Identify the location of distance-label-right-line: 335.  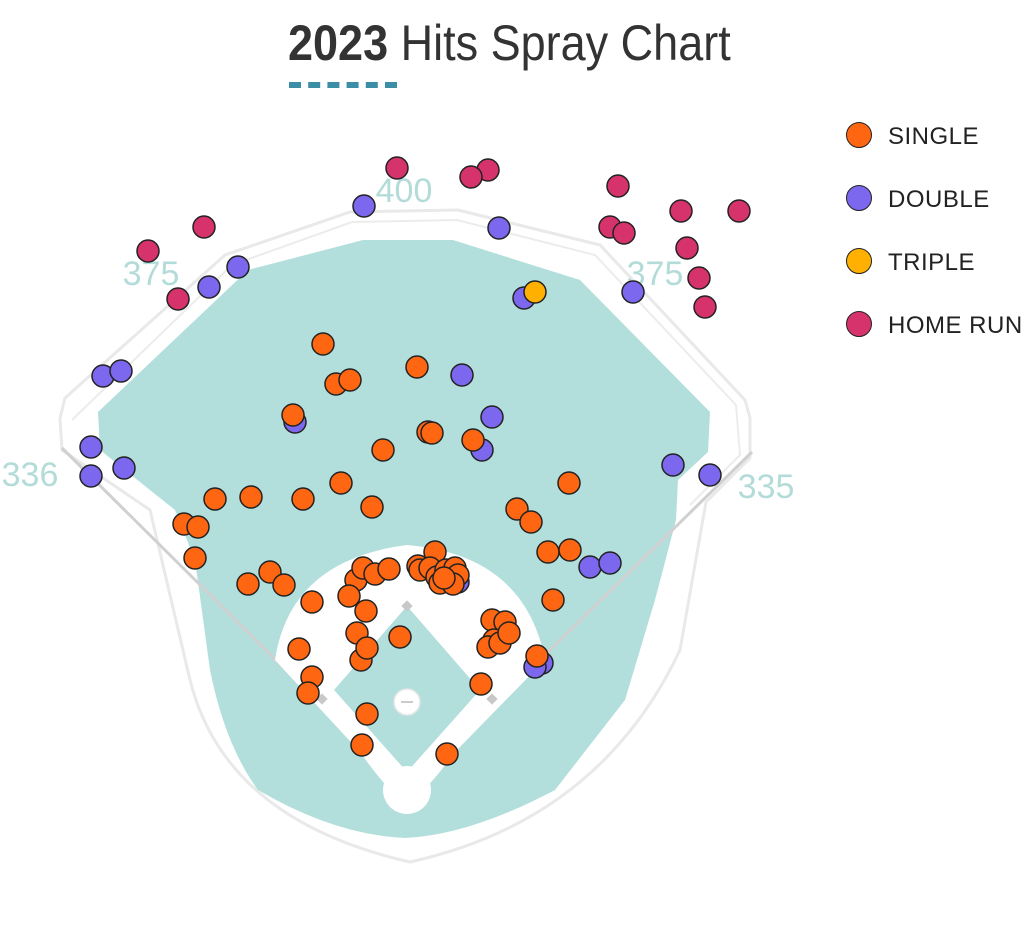
(766, 487).